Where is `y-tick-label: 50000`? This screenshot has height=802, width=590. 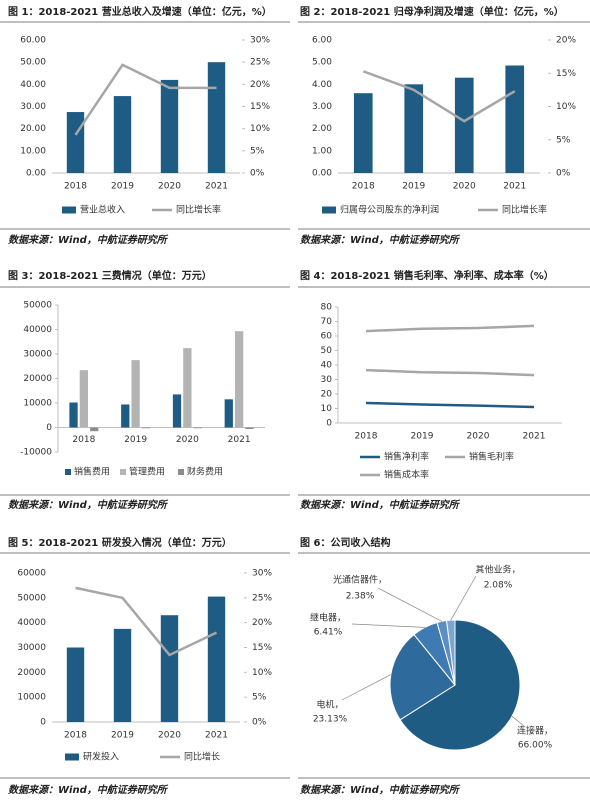
y-tick-label: 50000 is located at coordinates (37, 306).